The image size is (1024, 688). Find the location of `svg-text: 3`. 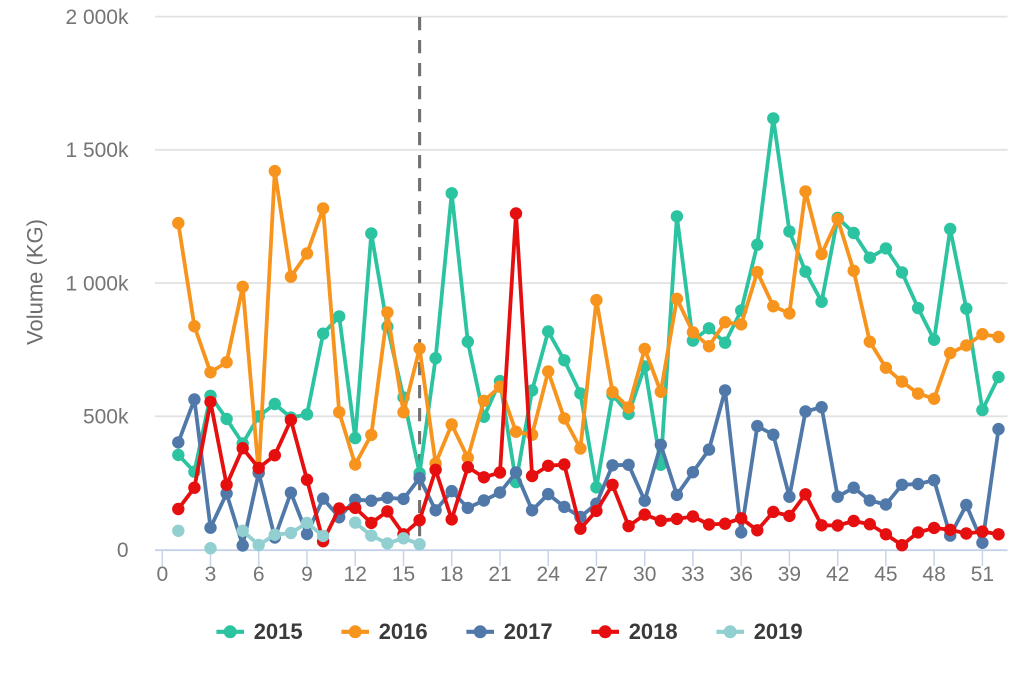

svg-text: 3 is located at coordinates (211, 574).